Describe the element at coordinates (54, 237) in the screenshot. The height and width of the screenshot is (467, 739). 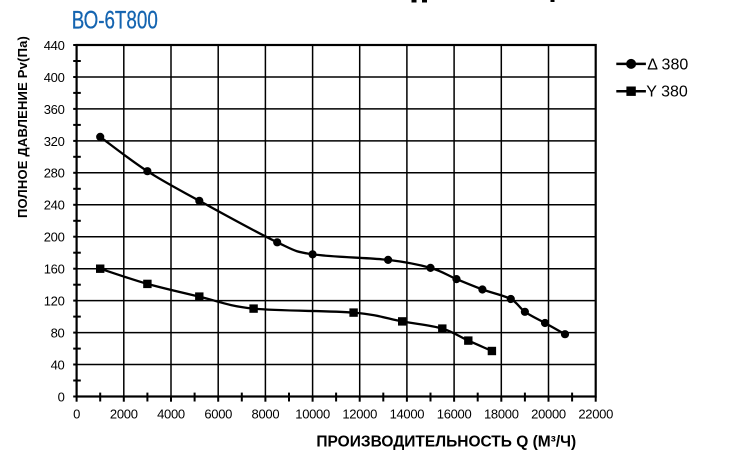
I see `svg-text: 200` at that location.